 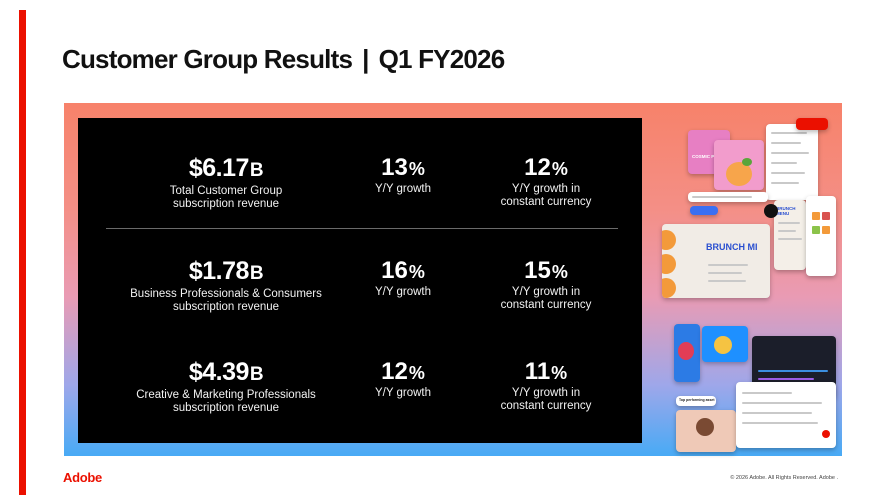 What do you see at coordinates (403, 167) in the screenshot?
I see `yy-growth-value: 13%` at bounding box center [403, 167].